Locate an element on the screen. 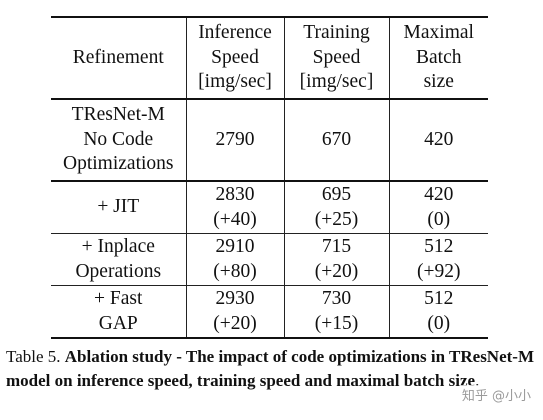 Image resolution: width=543 pixels, height=420 pixels. cell-training: 715 (+20) is located at coordinates (336, 259).